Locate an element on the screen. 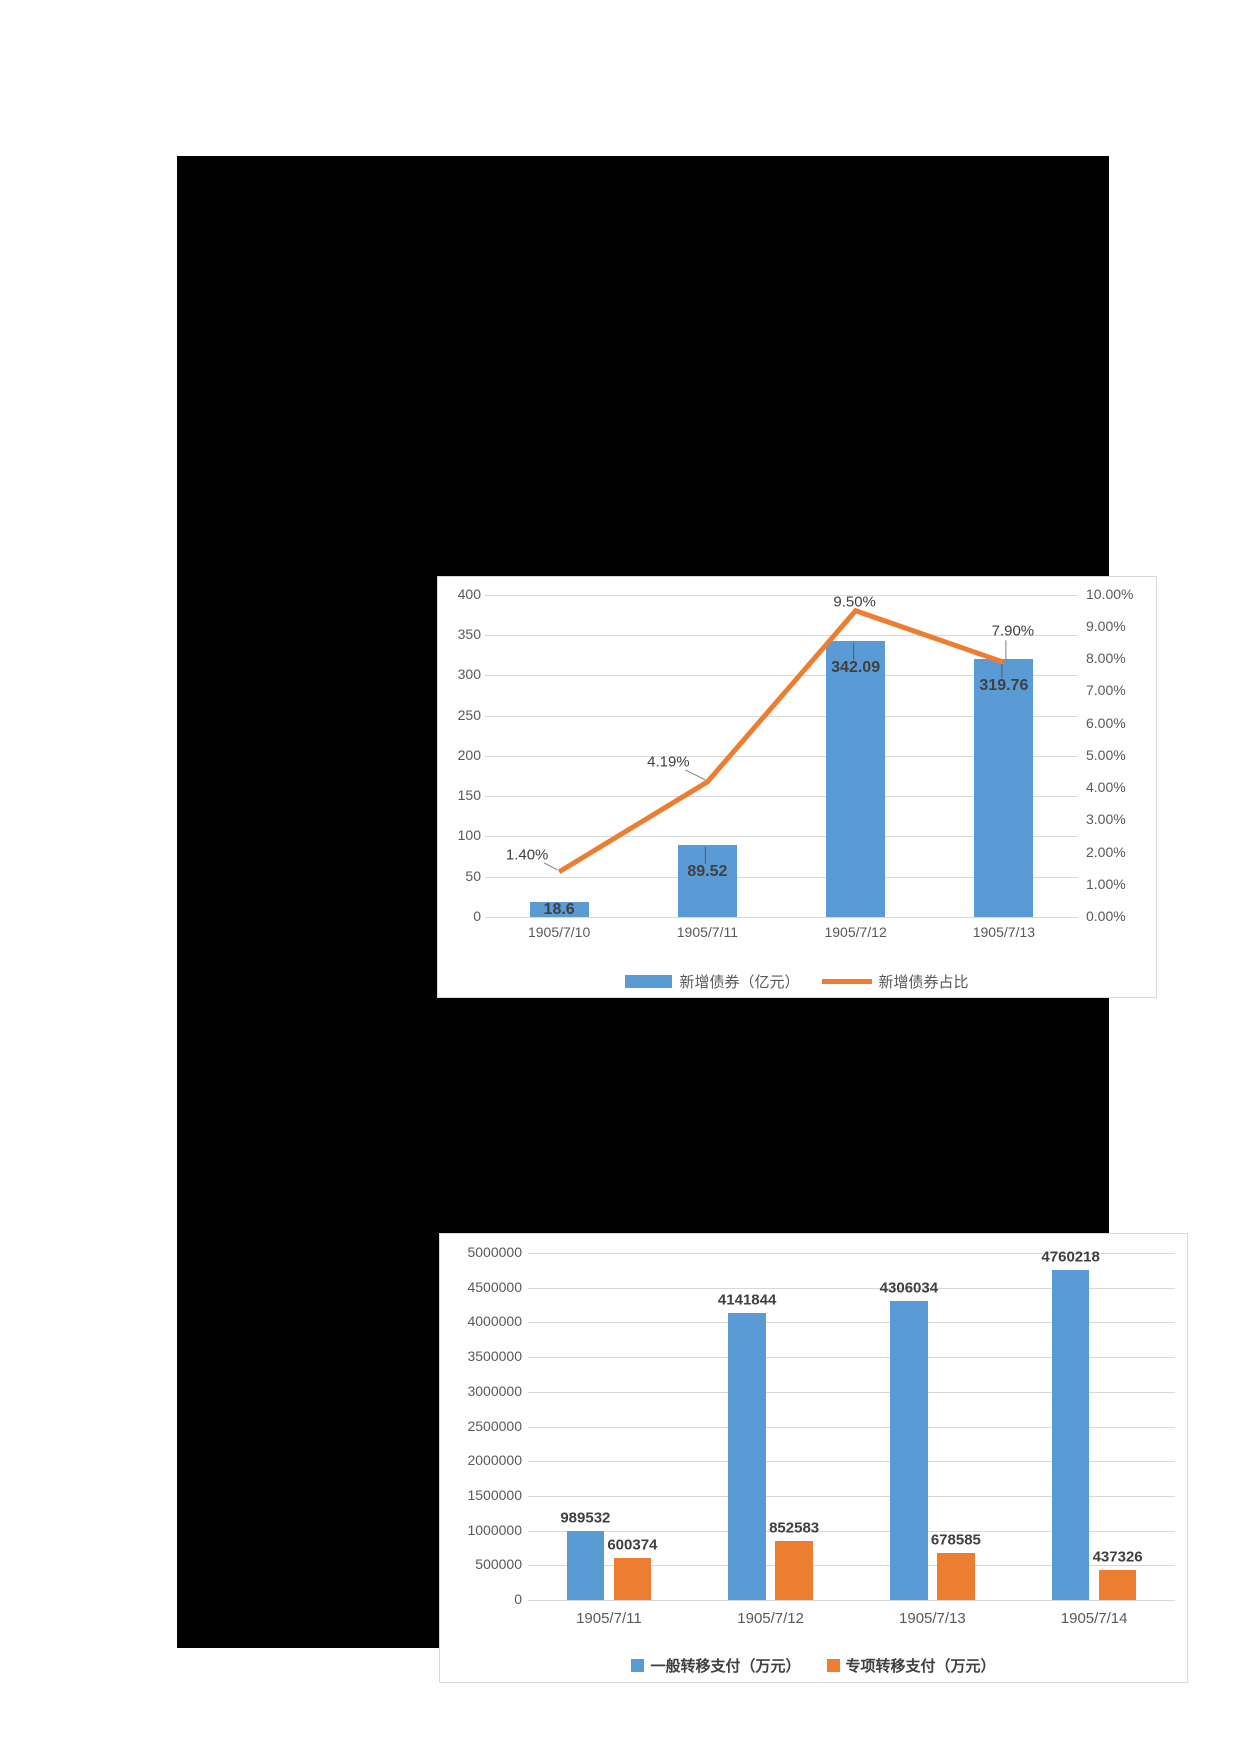  left-axis-tick: 250 is located at coordinates (469, 714).